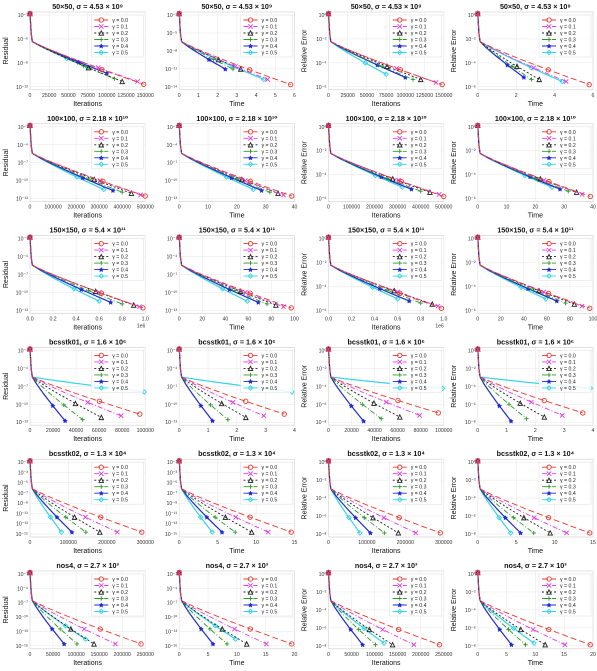 The height and width of the screenshot is (671, 597). Describe the element at coordinates (305, 609) in the screenshot. I see `y-axis-label: Relative Error` at that location.